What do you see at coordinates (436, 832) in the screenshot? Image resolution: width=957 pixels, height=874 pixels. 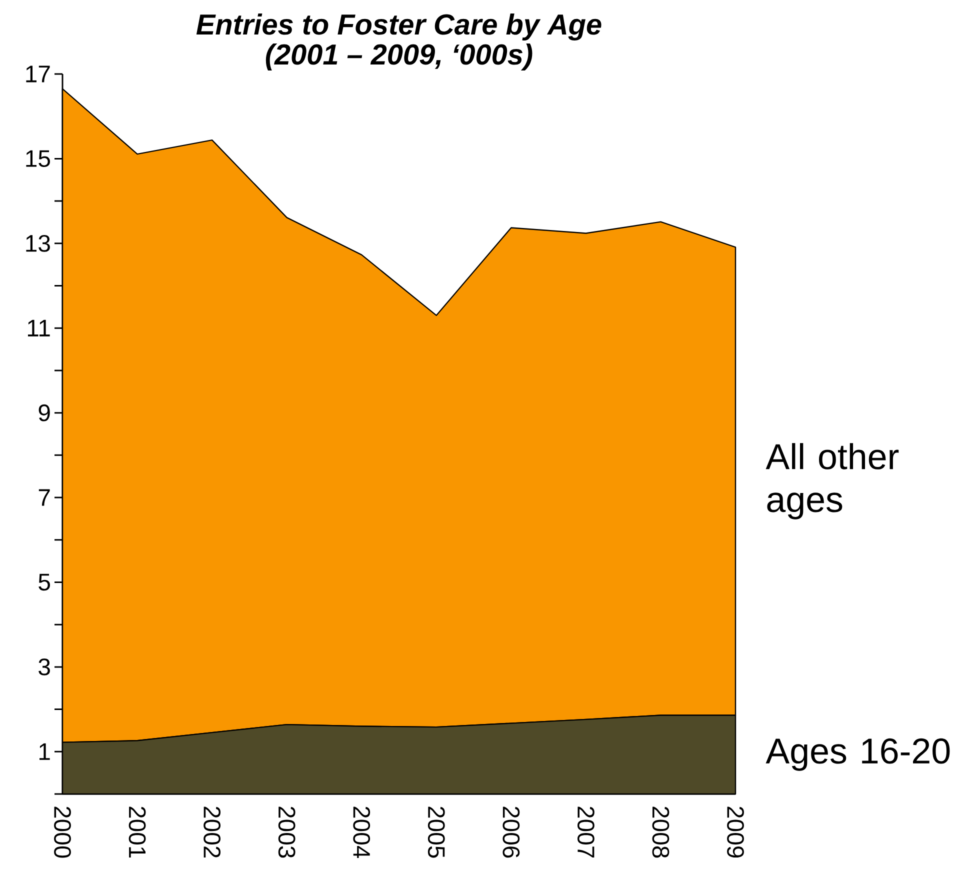 I see `x-tick-label: 2005` at bounding box center [436, 832].